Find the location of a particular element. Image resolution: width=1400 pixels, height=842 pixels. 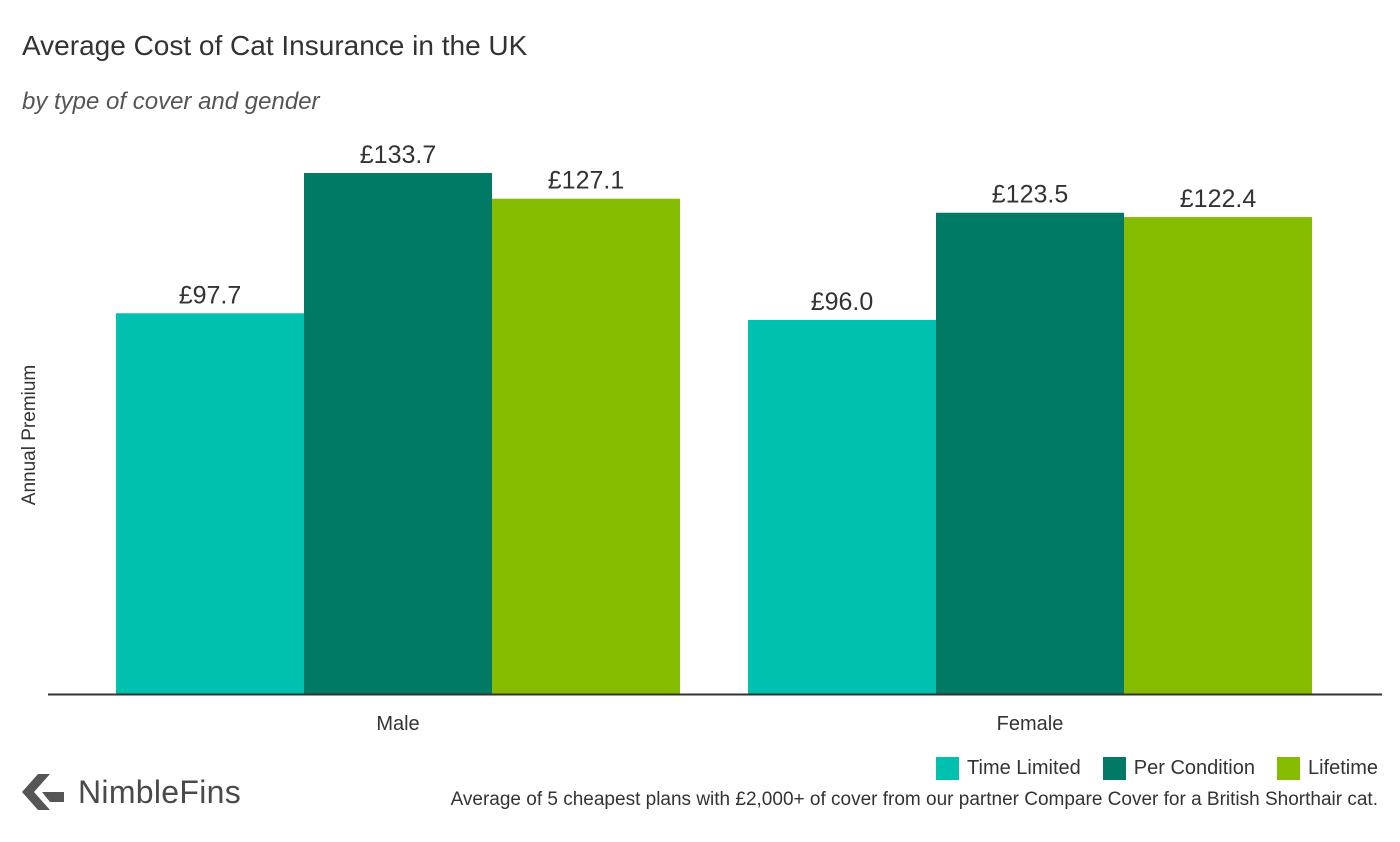

legend-label-per-condition: Per Condition is located at coordinates (1194, 768).